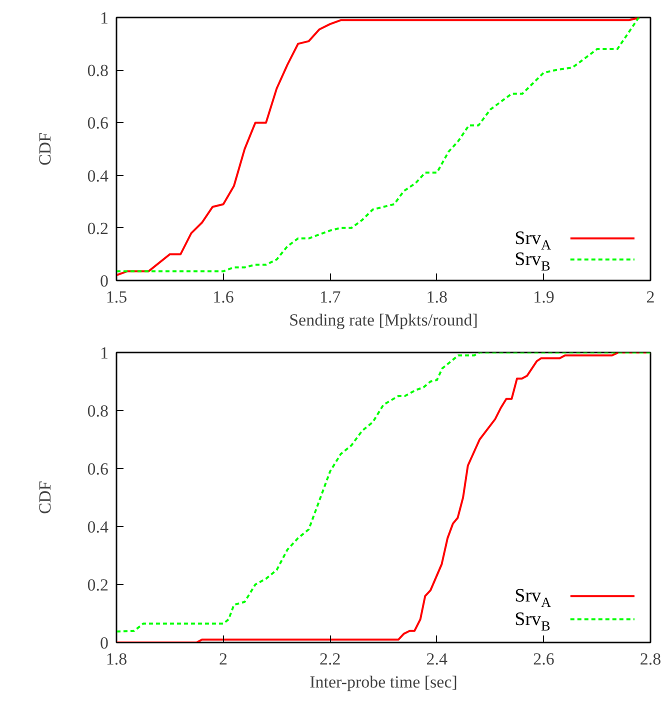 Image resolution: width=667 pixels, height=715 pixels. I want to click on x-tick-label: 2.2, so click(330, 659).